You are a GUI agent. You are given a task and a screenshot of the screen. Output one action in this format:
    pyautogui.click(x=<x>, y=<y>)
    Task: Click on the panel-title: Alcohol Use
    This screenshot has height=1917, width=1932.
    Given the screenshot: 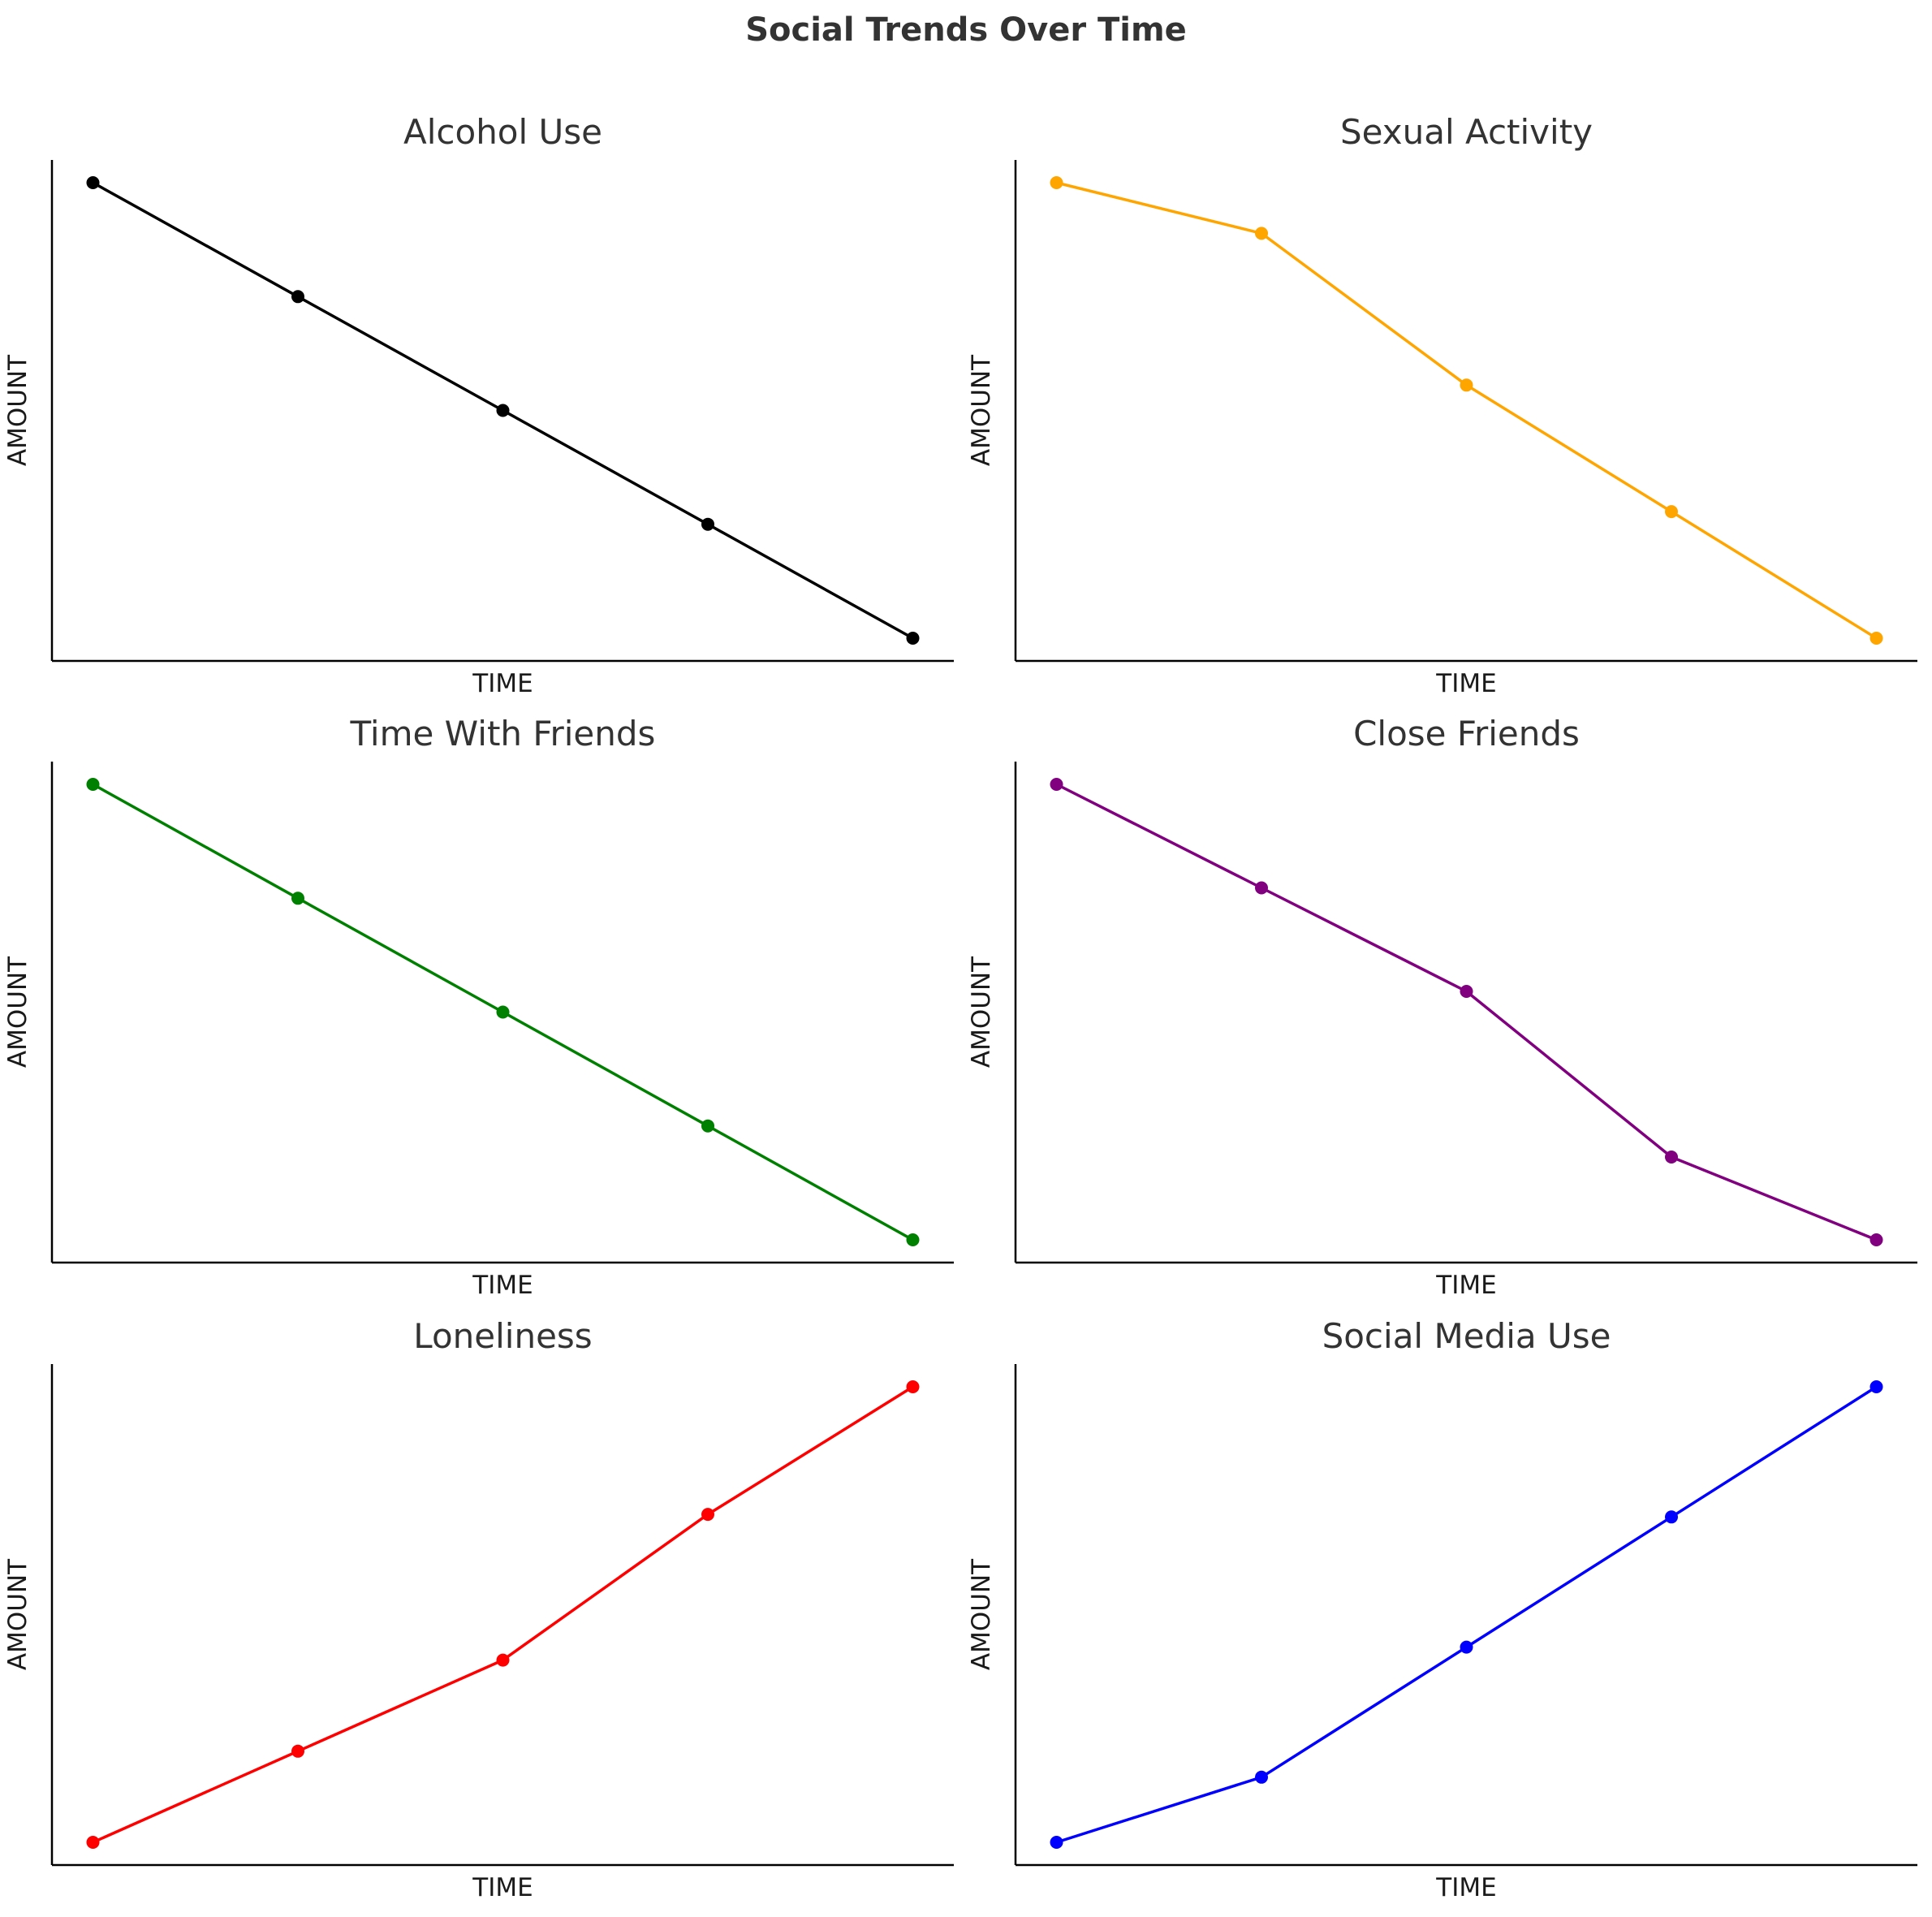 What is the action you would take?
    pyautogui.click(x=502, y=132)
    